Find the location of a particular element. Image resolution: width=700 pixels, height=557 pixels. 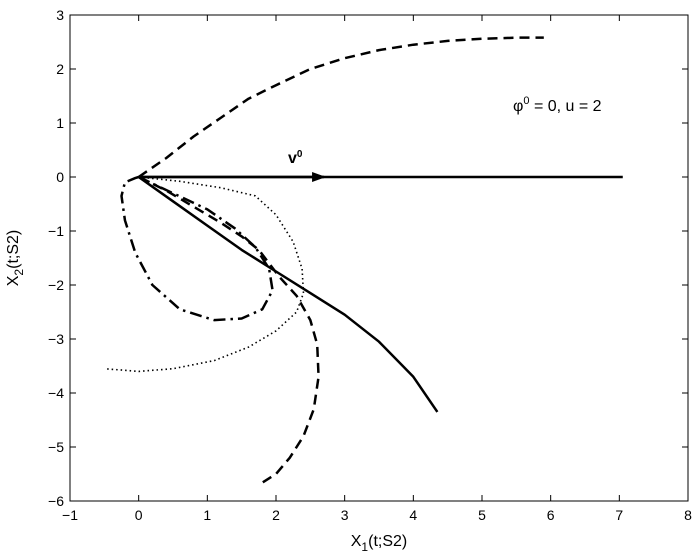

x-tick-label: 8 is located at coordinates (688, 515).